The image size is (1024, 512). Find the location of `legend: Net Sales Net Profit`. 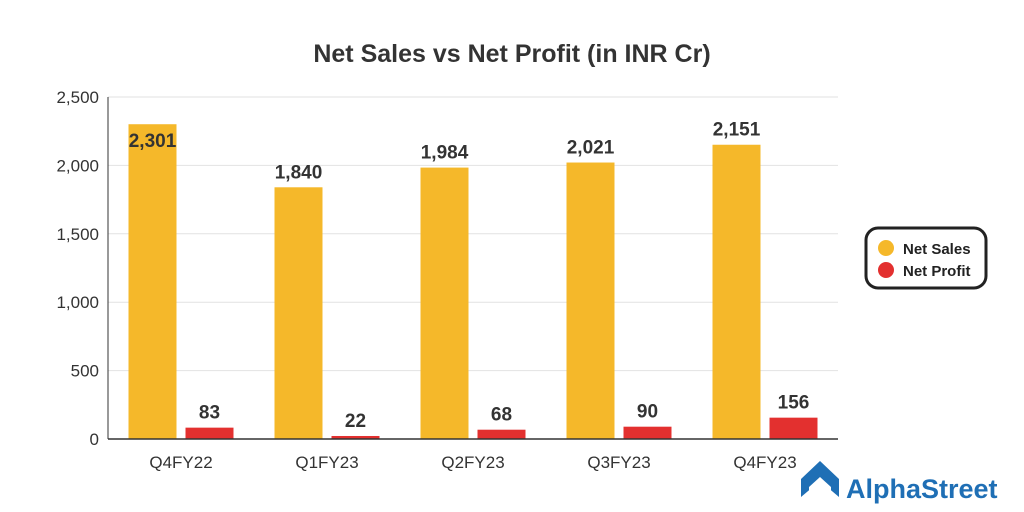

legend: Net Sales Net Profit is located at coordinates (926, 258).